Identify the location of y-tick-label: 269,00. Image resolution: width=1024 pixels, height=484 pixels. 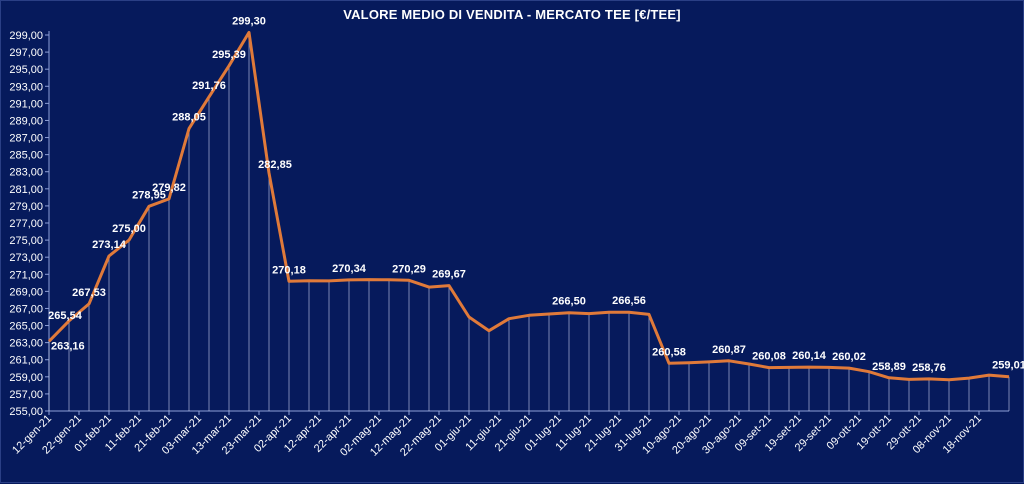
(26, 292).